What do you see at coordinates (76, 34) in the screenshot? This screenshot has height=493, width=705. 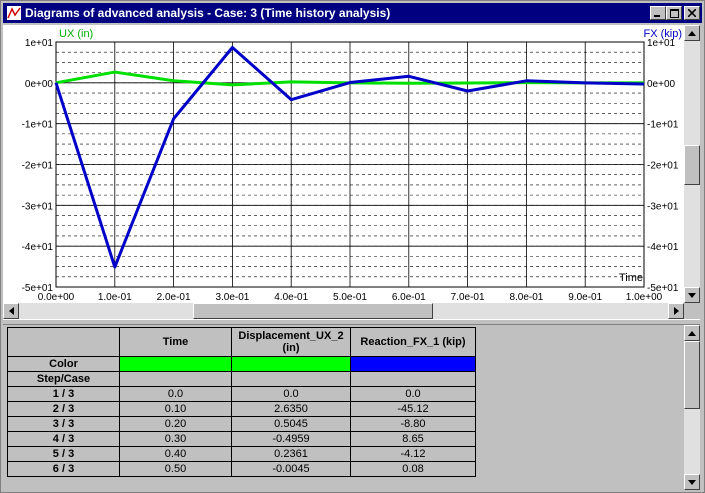 I see `left-axis-label: UX (in)` at bounding box center [76, 34].